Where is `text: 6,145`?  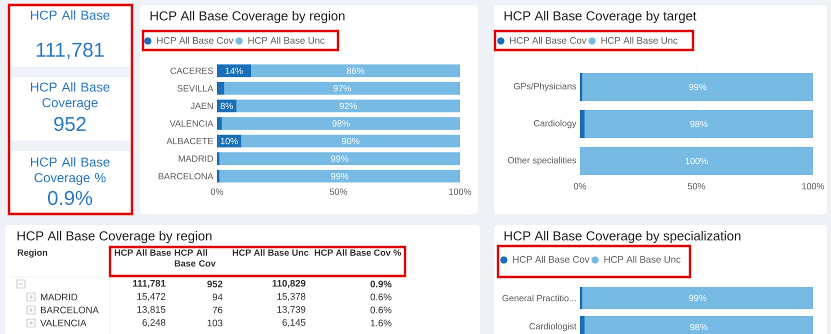 text: 6,145 is located at coordinates (294, 323).